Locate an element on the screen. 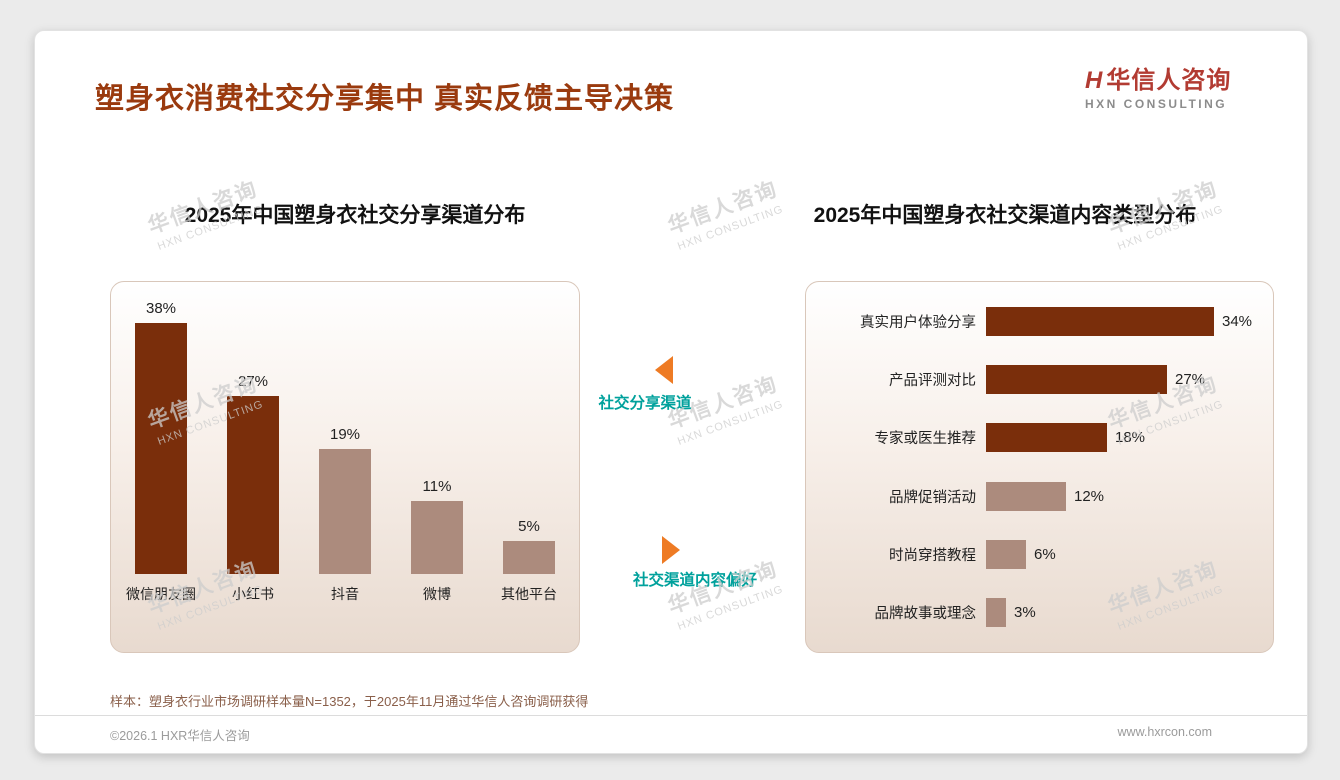 This screenshot has width=1340, height=780. website-text: www.hxrcon.com is located at coordinates (1164, 732).